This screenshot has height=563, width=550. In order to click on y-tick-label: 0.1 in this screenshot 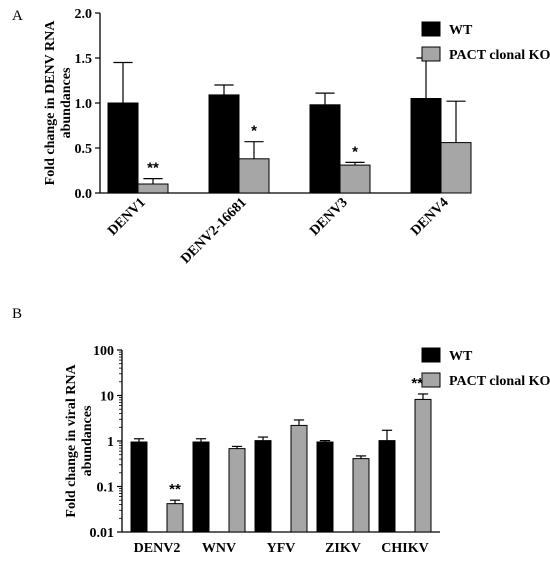, I will do `click(106, 488)`.